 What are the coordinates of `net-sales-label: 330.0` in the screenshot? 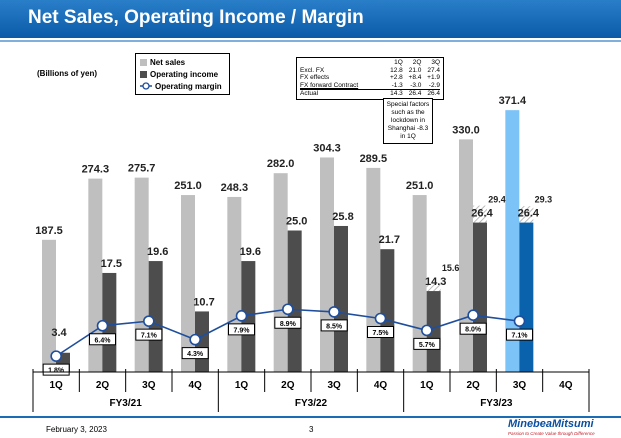 It's located at (466, 130).